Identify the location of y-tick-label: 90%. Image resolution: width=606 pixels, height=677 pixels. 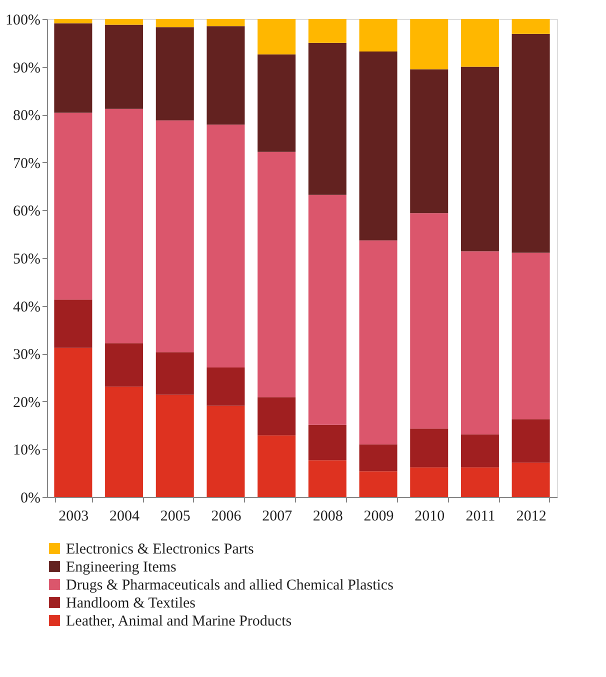
(26, 68).